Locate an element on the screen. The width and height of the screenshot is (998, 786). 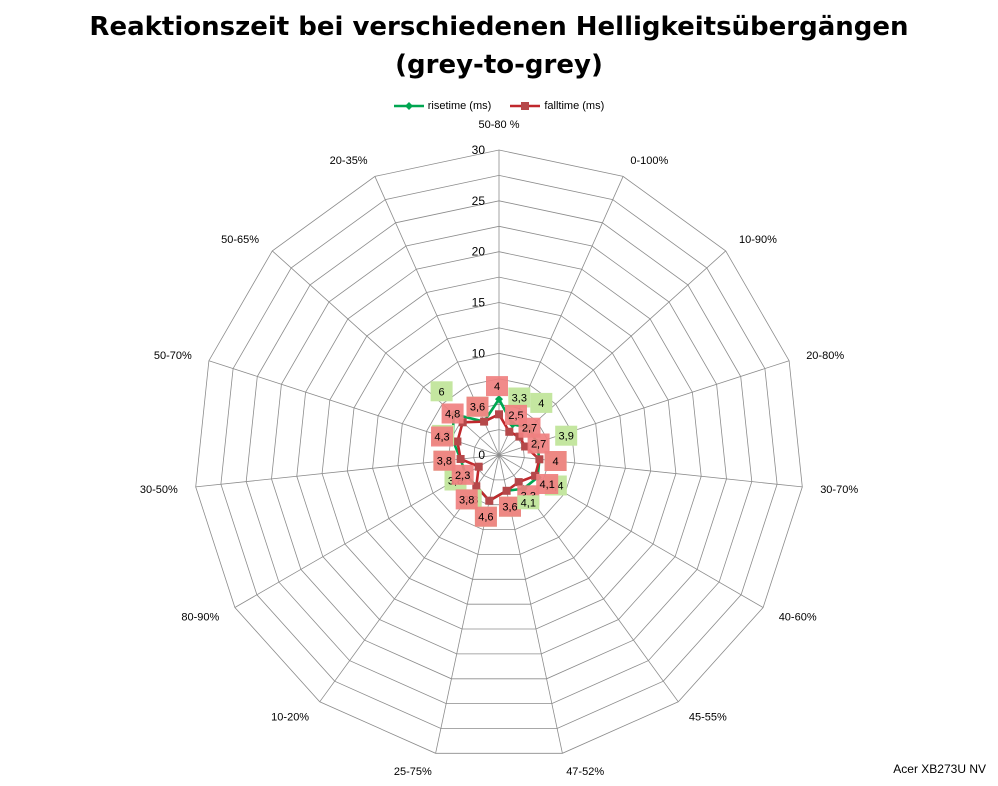
data-point-risetime is located at coordinates (499, 399).